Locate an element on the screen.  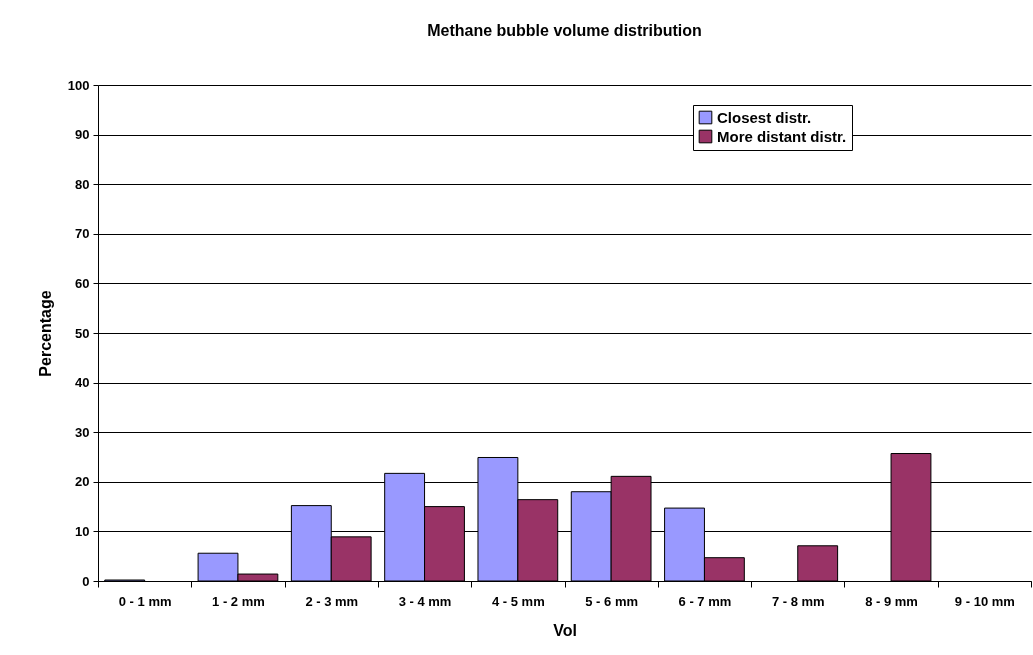
y-tick-label: 60 is located at coordinates (82, 283).